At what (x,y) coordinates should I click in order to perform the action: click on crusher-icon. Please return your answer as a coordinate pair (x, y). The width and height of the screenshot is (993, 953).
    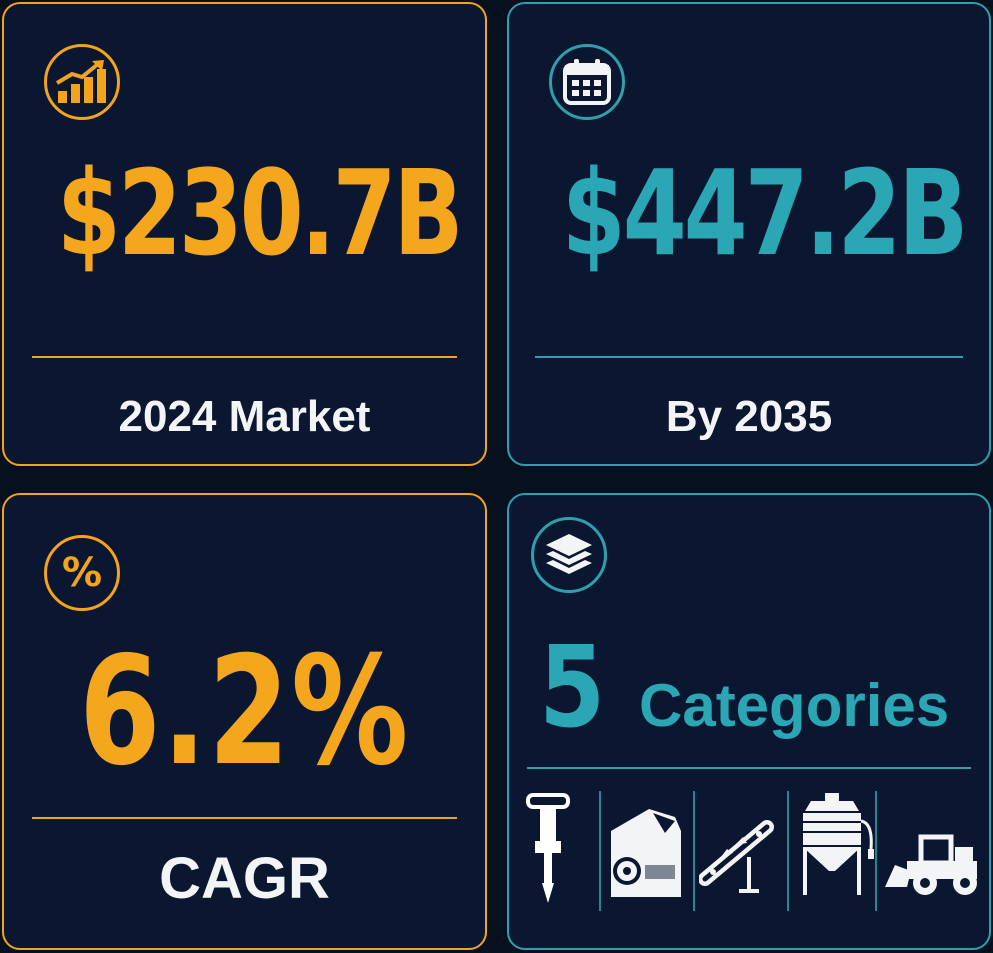
    Looking at the image, I should click on (646, 853).